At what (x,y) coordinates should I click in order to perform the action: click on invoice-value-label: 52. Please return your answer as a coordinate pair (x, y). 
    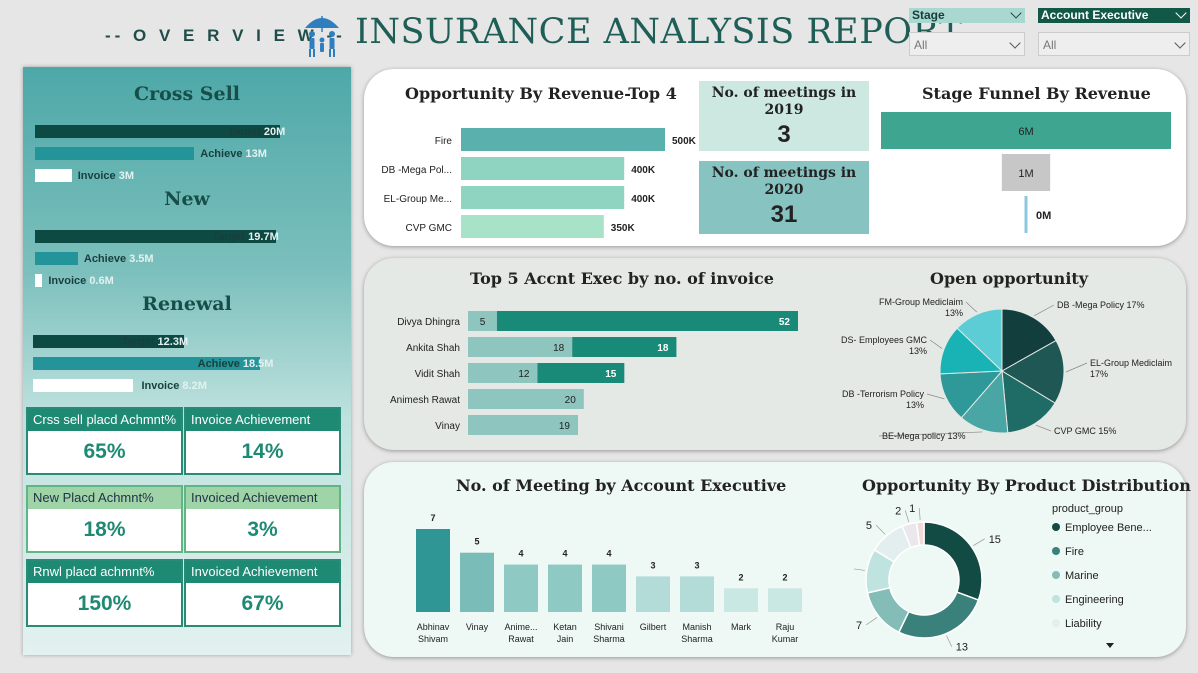
    Looking at the image, I should click on (785, 322).